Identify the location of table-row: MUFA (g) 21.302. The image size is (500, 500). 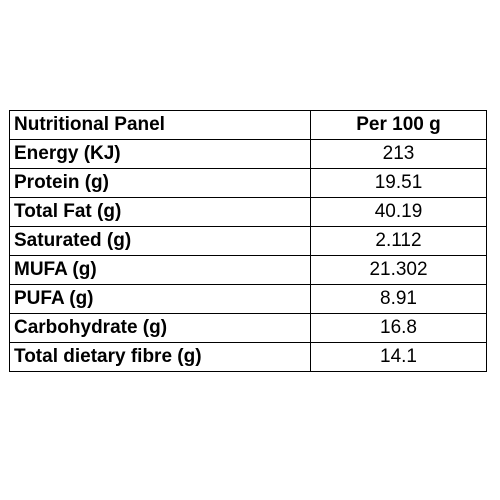
(248, 270).